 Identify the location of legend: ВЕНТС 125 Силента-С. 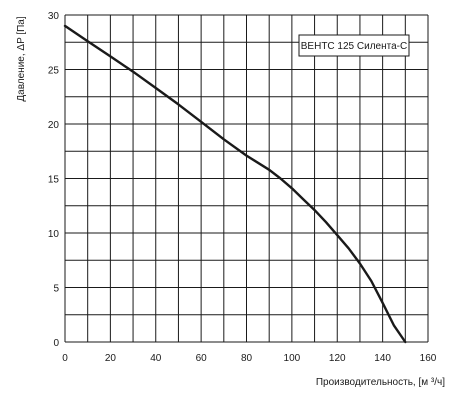
(354, 45).